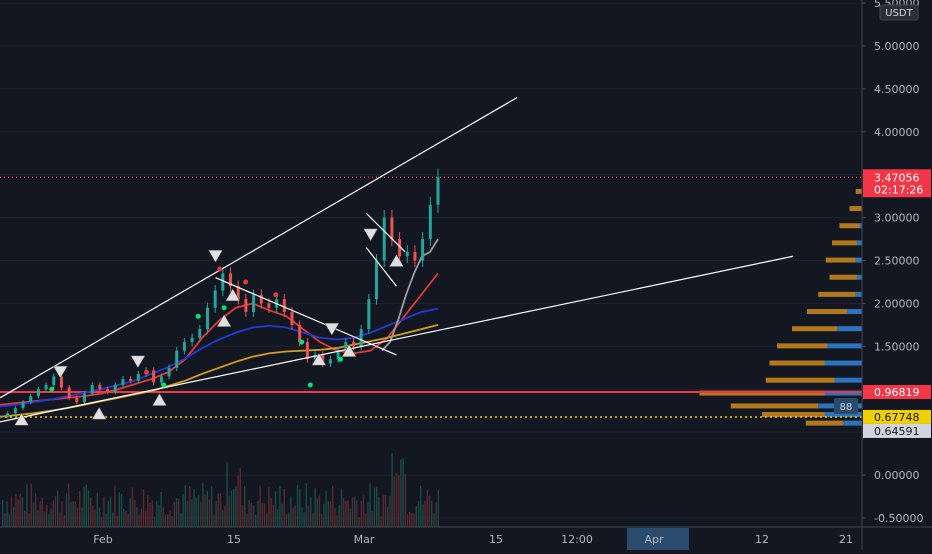 The image size is (932, 554). I want to click on profile-badge-box, so click(846, 406).